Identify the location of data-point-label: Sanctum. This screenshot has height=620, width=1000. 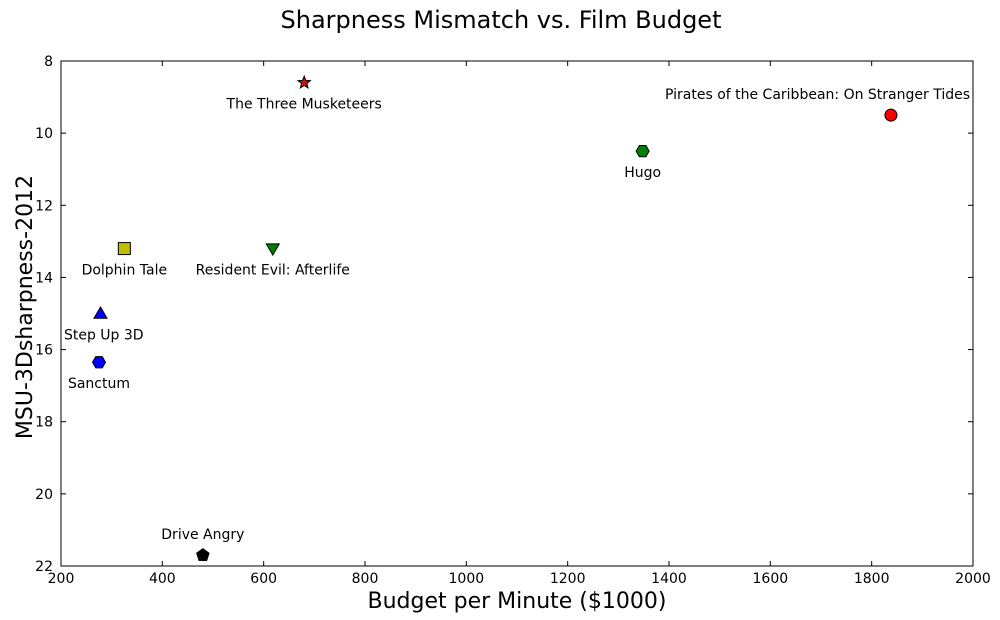
(99, 384).